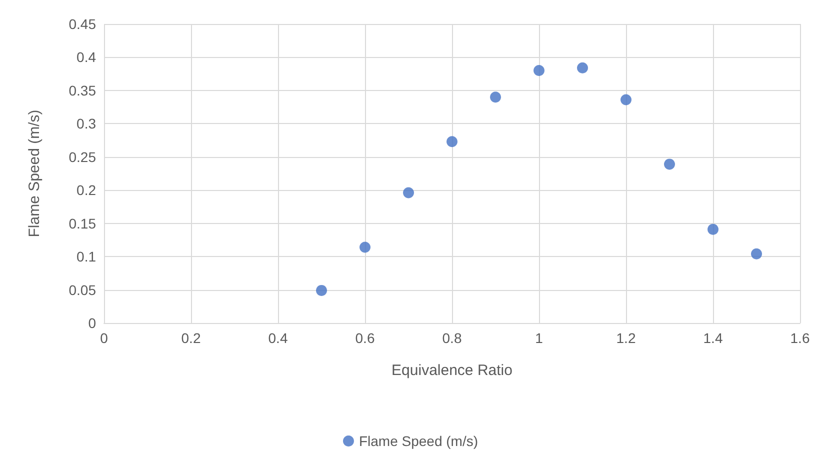 The image size is (821, 463). I want to click on x-tick-label: 1.6, so click(800, 338).